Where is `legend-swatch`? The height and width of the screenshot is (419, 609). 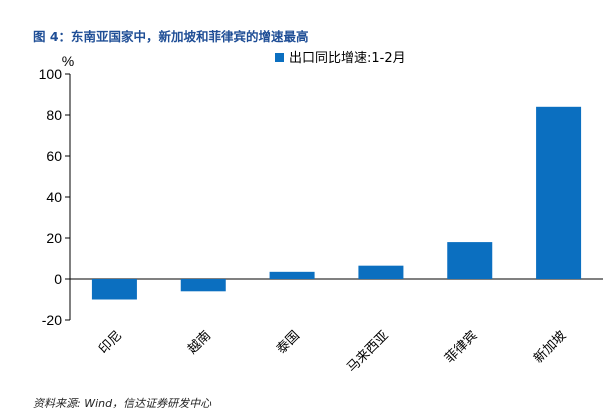
legend-swatch is located at coordinates (279, 57).